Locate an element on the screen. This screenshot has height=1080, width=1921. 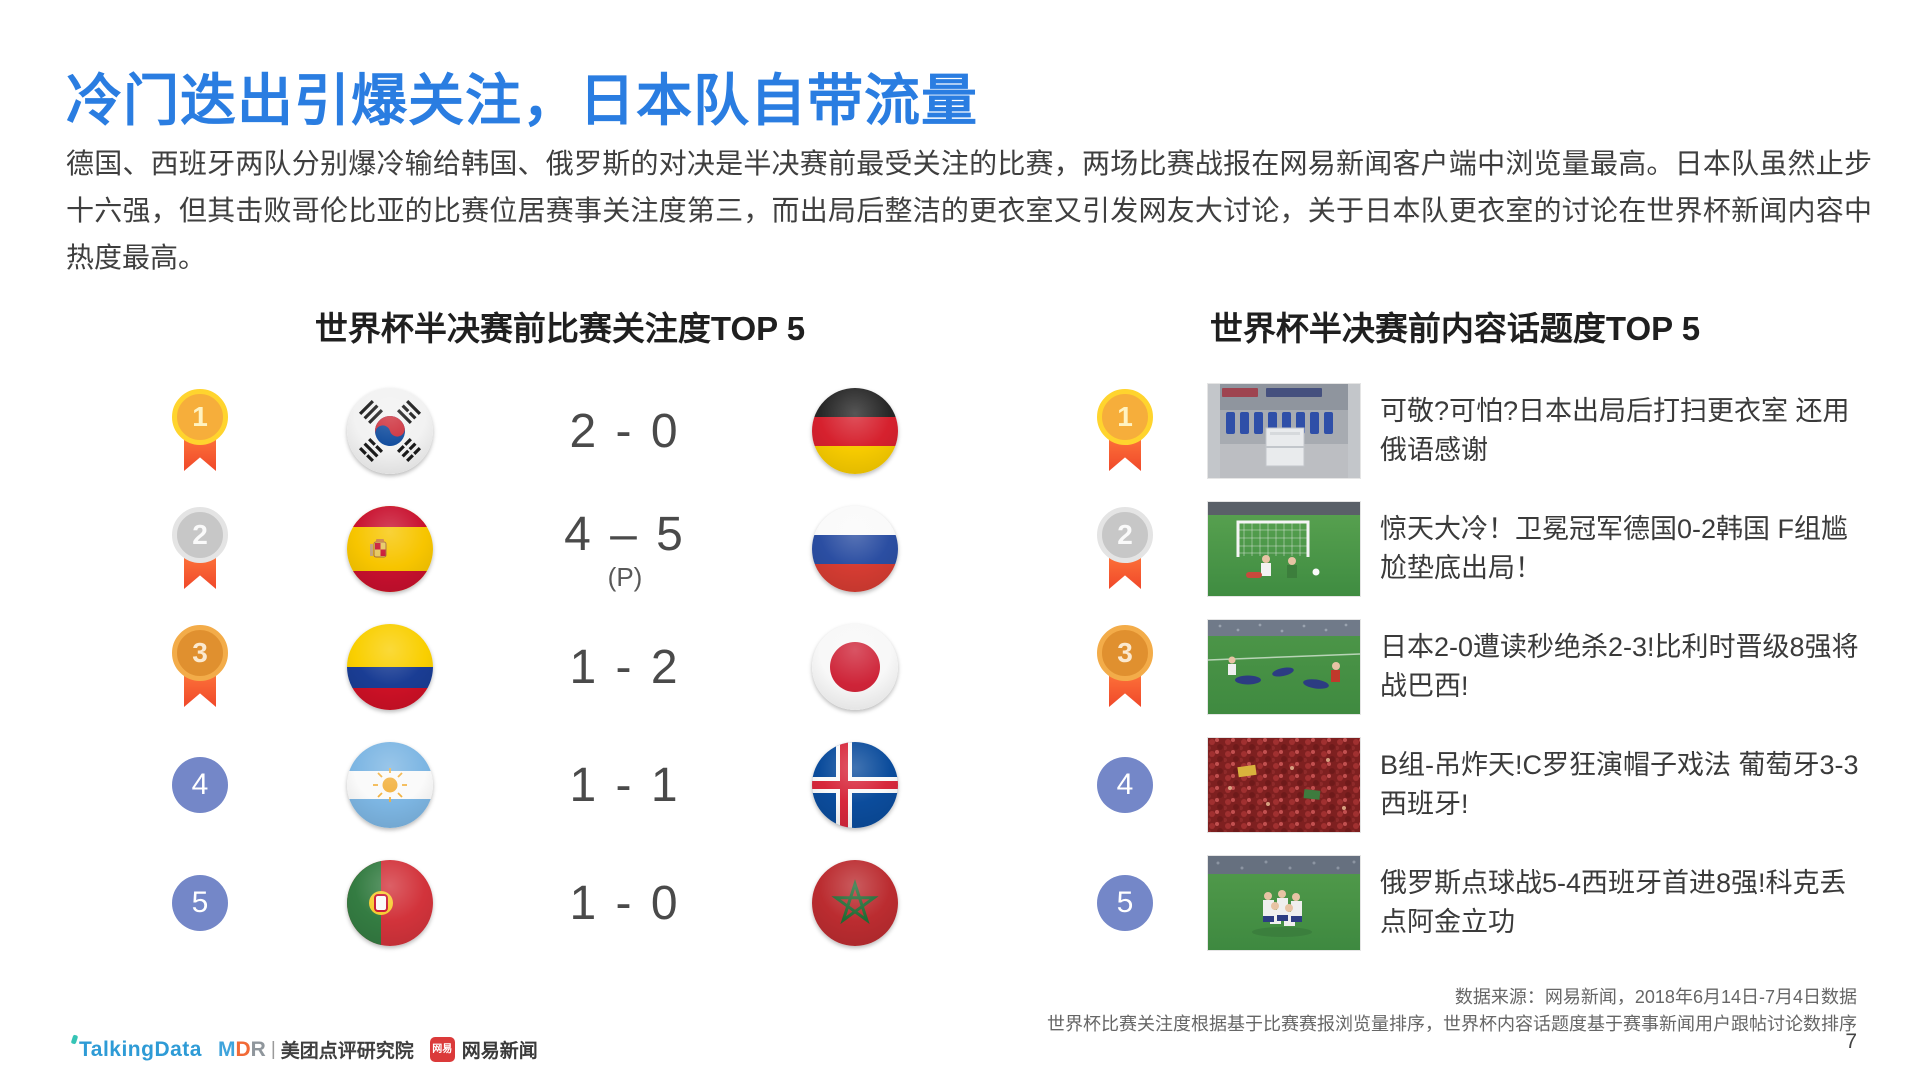
flag-argentina-icon is located at coordinates (390, 785).